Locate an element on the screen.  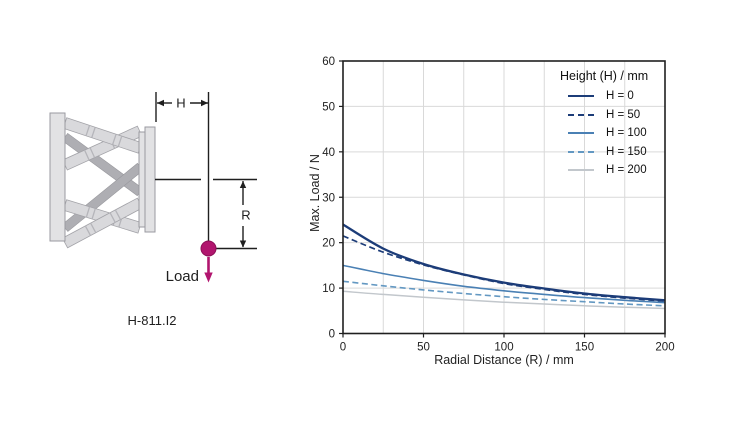
legend-label: H = 150 is located at coordinates (626, 151).